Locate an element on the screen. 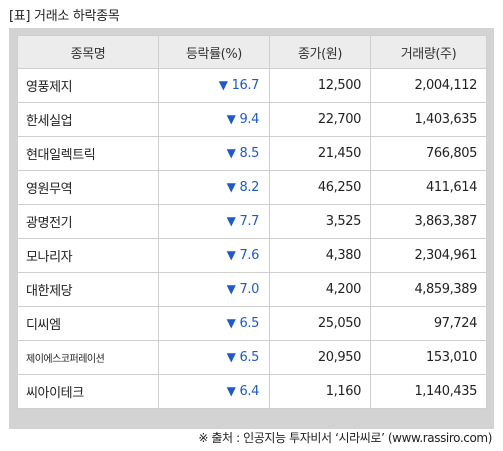 Image resolution: width=503 pixels, height=451 pixels. table-row: 현대일렉트릭 ▼ 8.5 21,450 766,805 is located at coordinates (252, 153).